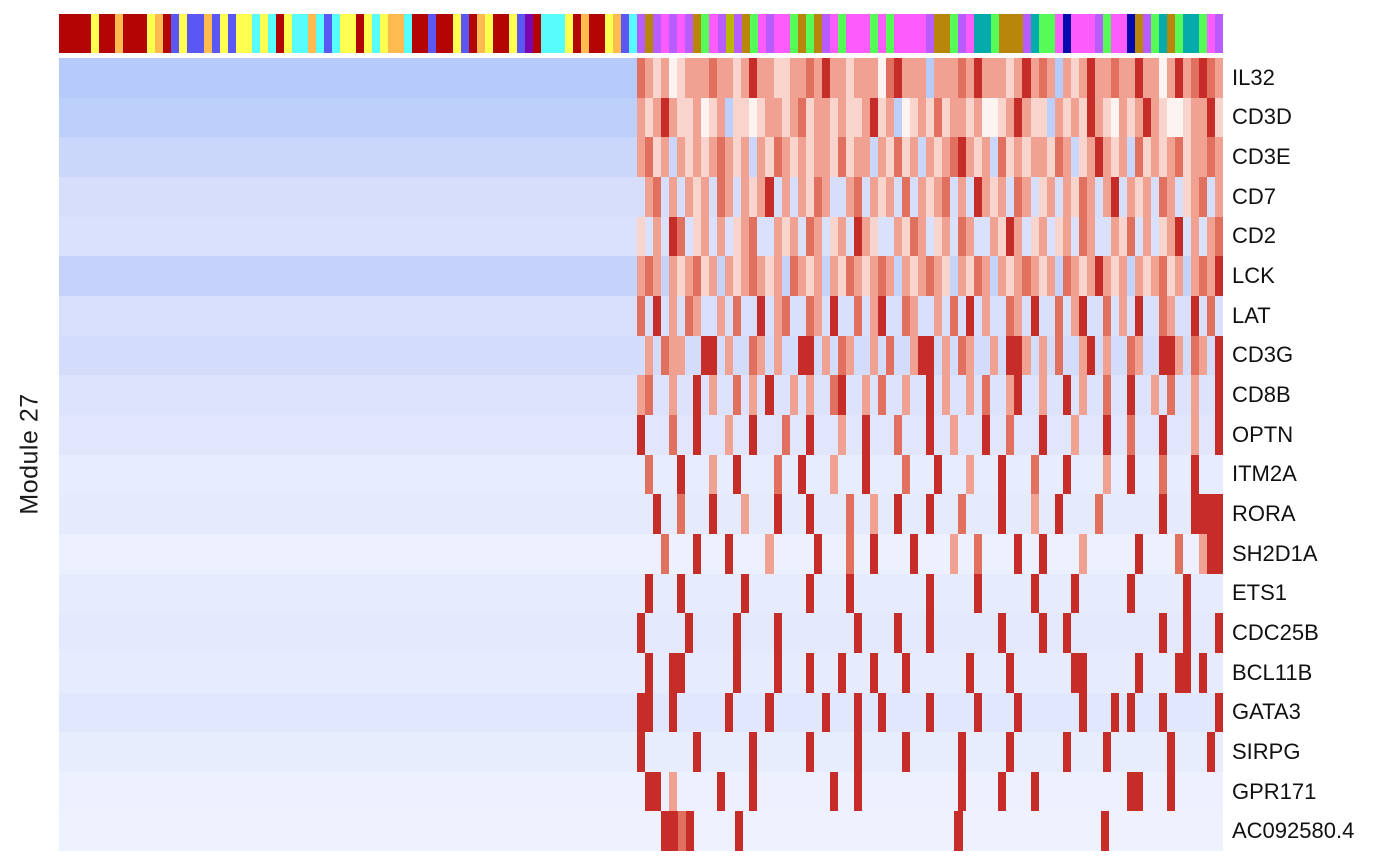  Describe the element at coordinates (29, 454) in the screenshot. I see `module-label: Module 27` at that location.